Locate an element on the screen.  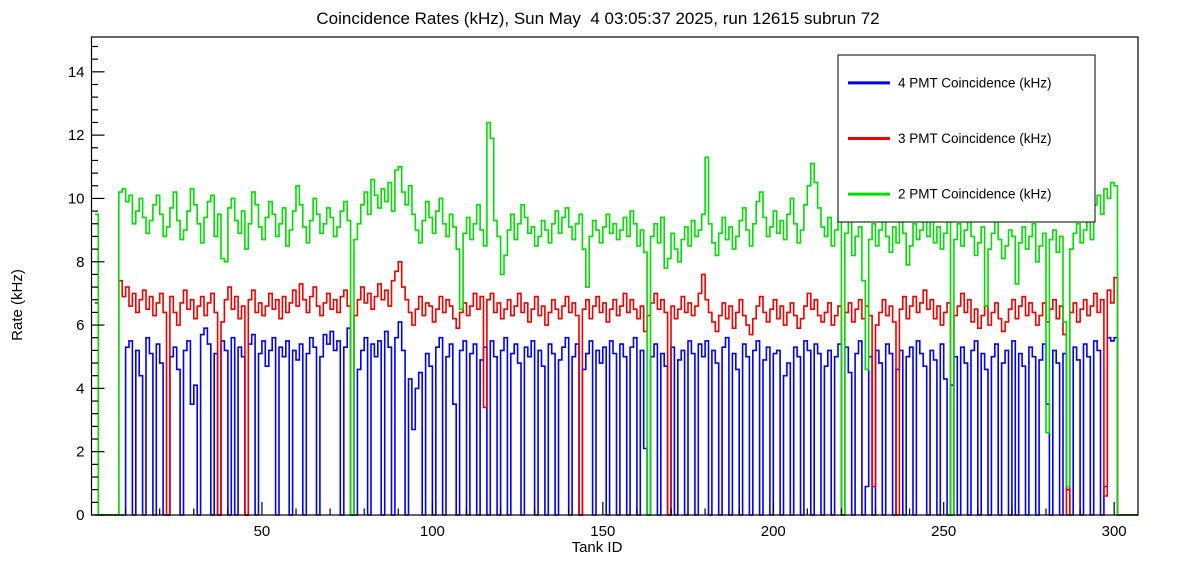
x-tick-label: 250 is located at coordinates (943, 531).